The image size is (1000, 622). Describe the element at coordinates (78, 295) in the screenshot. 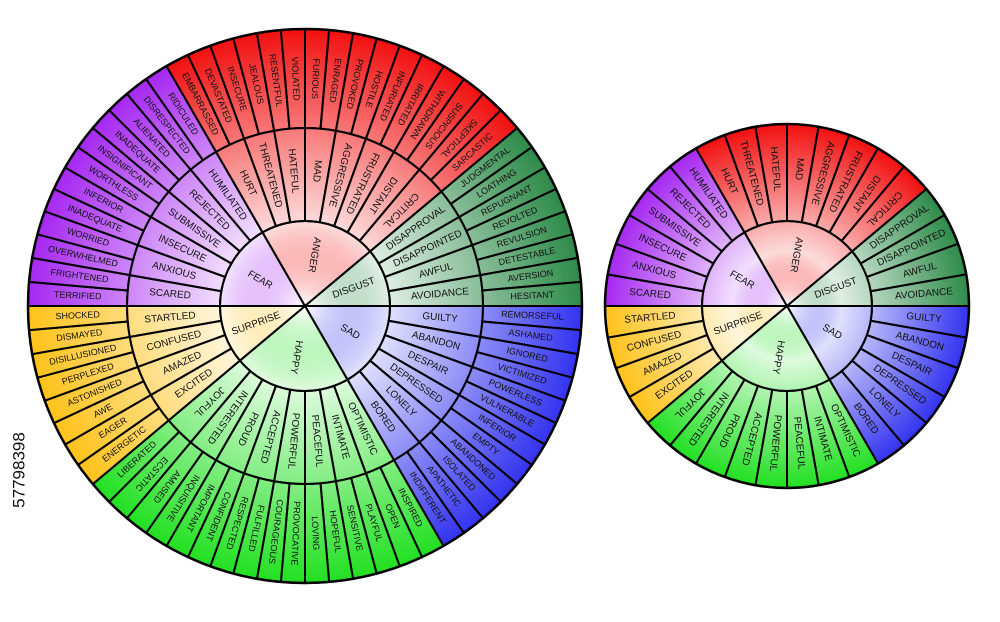

I see `outer-label: TERRIFIED` at that location.